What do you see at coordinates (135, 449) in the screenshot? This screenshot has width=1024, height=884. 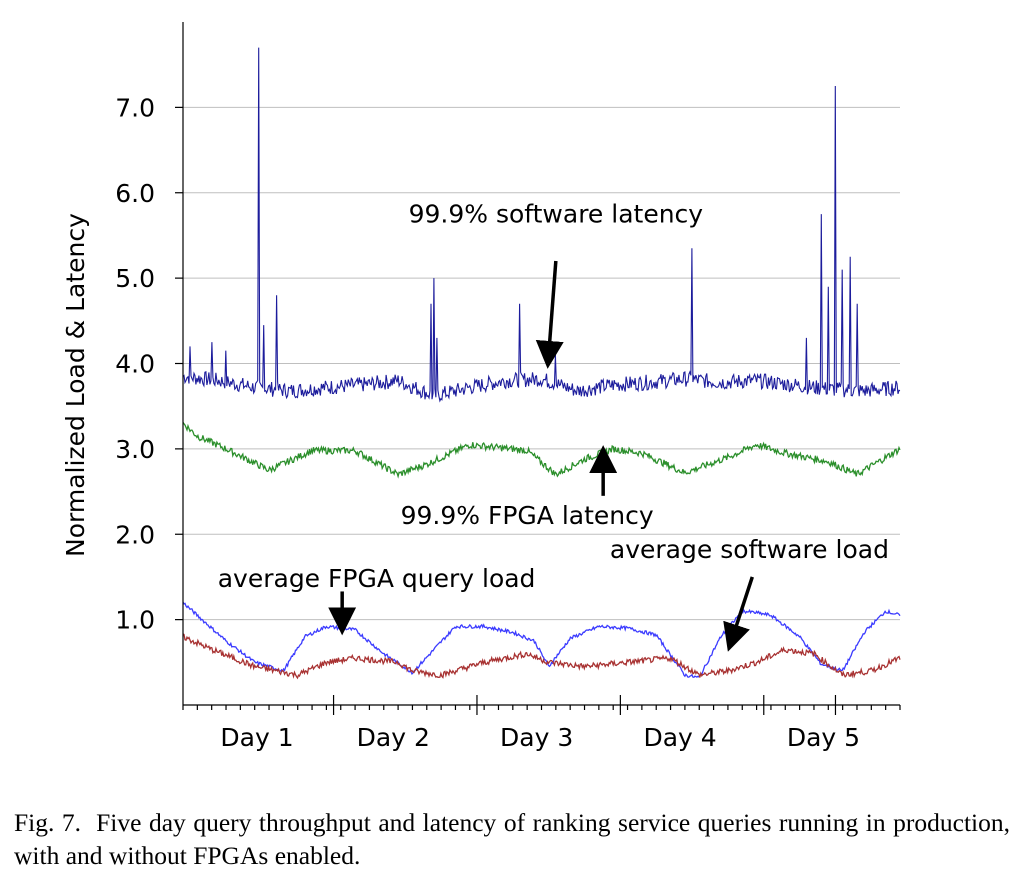 I see `y-tick-label: 3.0` at bounding box center [135, 449].